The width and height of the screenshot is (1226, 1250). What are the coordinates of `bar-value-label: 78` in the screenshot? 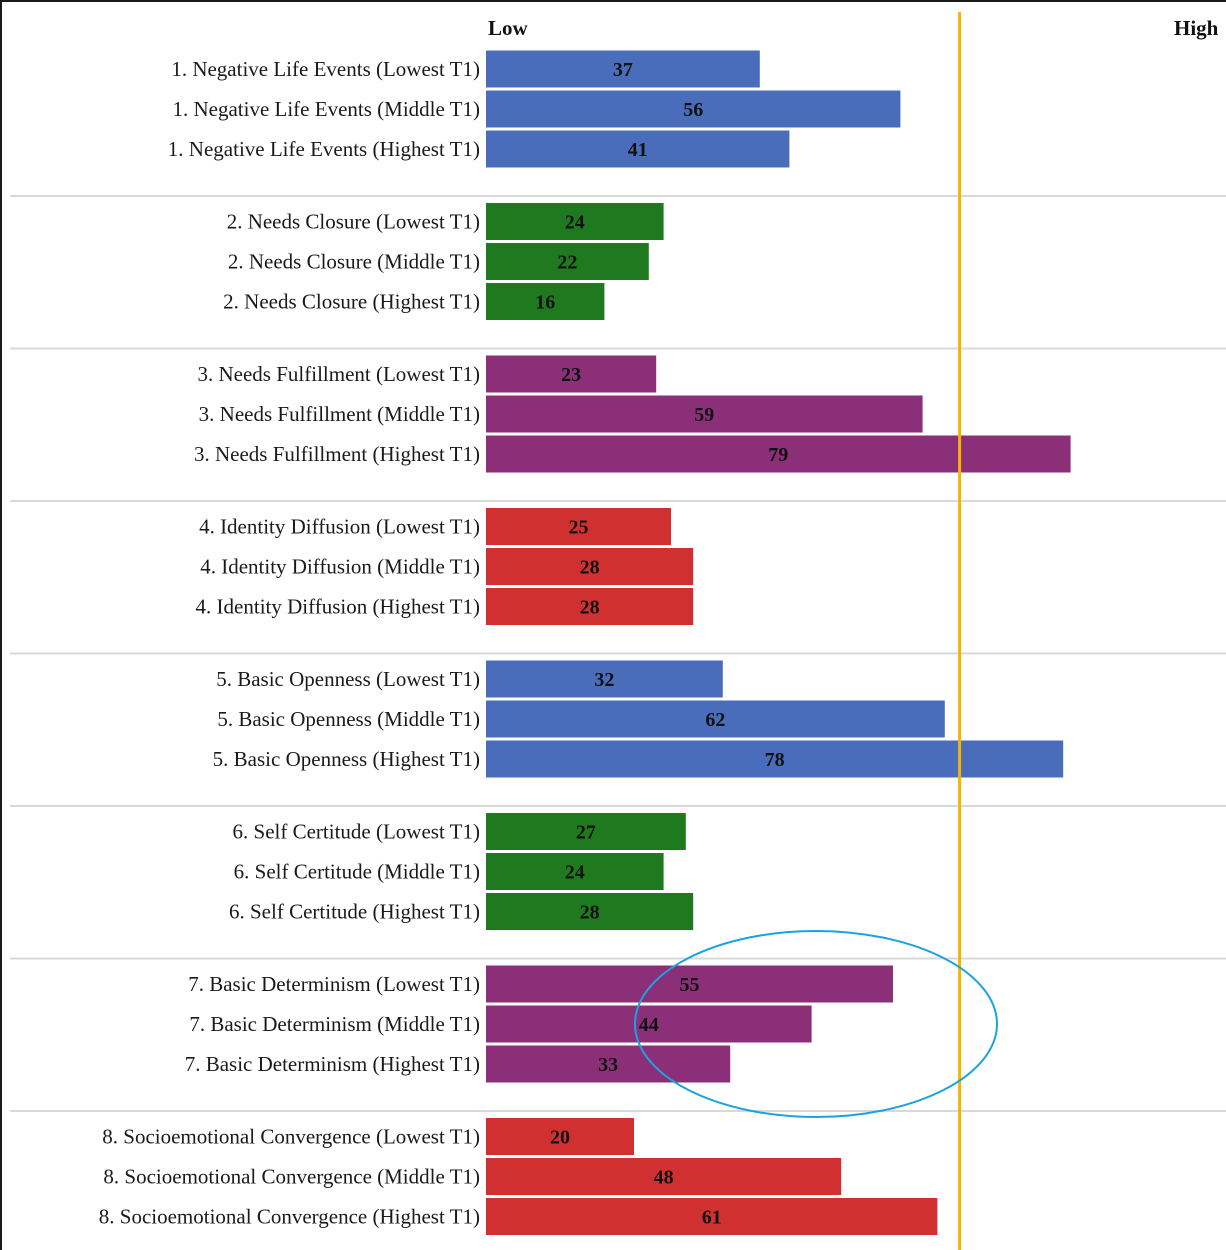 It's located at (775, 760).